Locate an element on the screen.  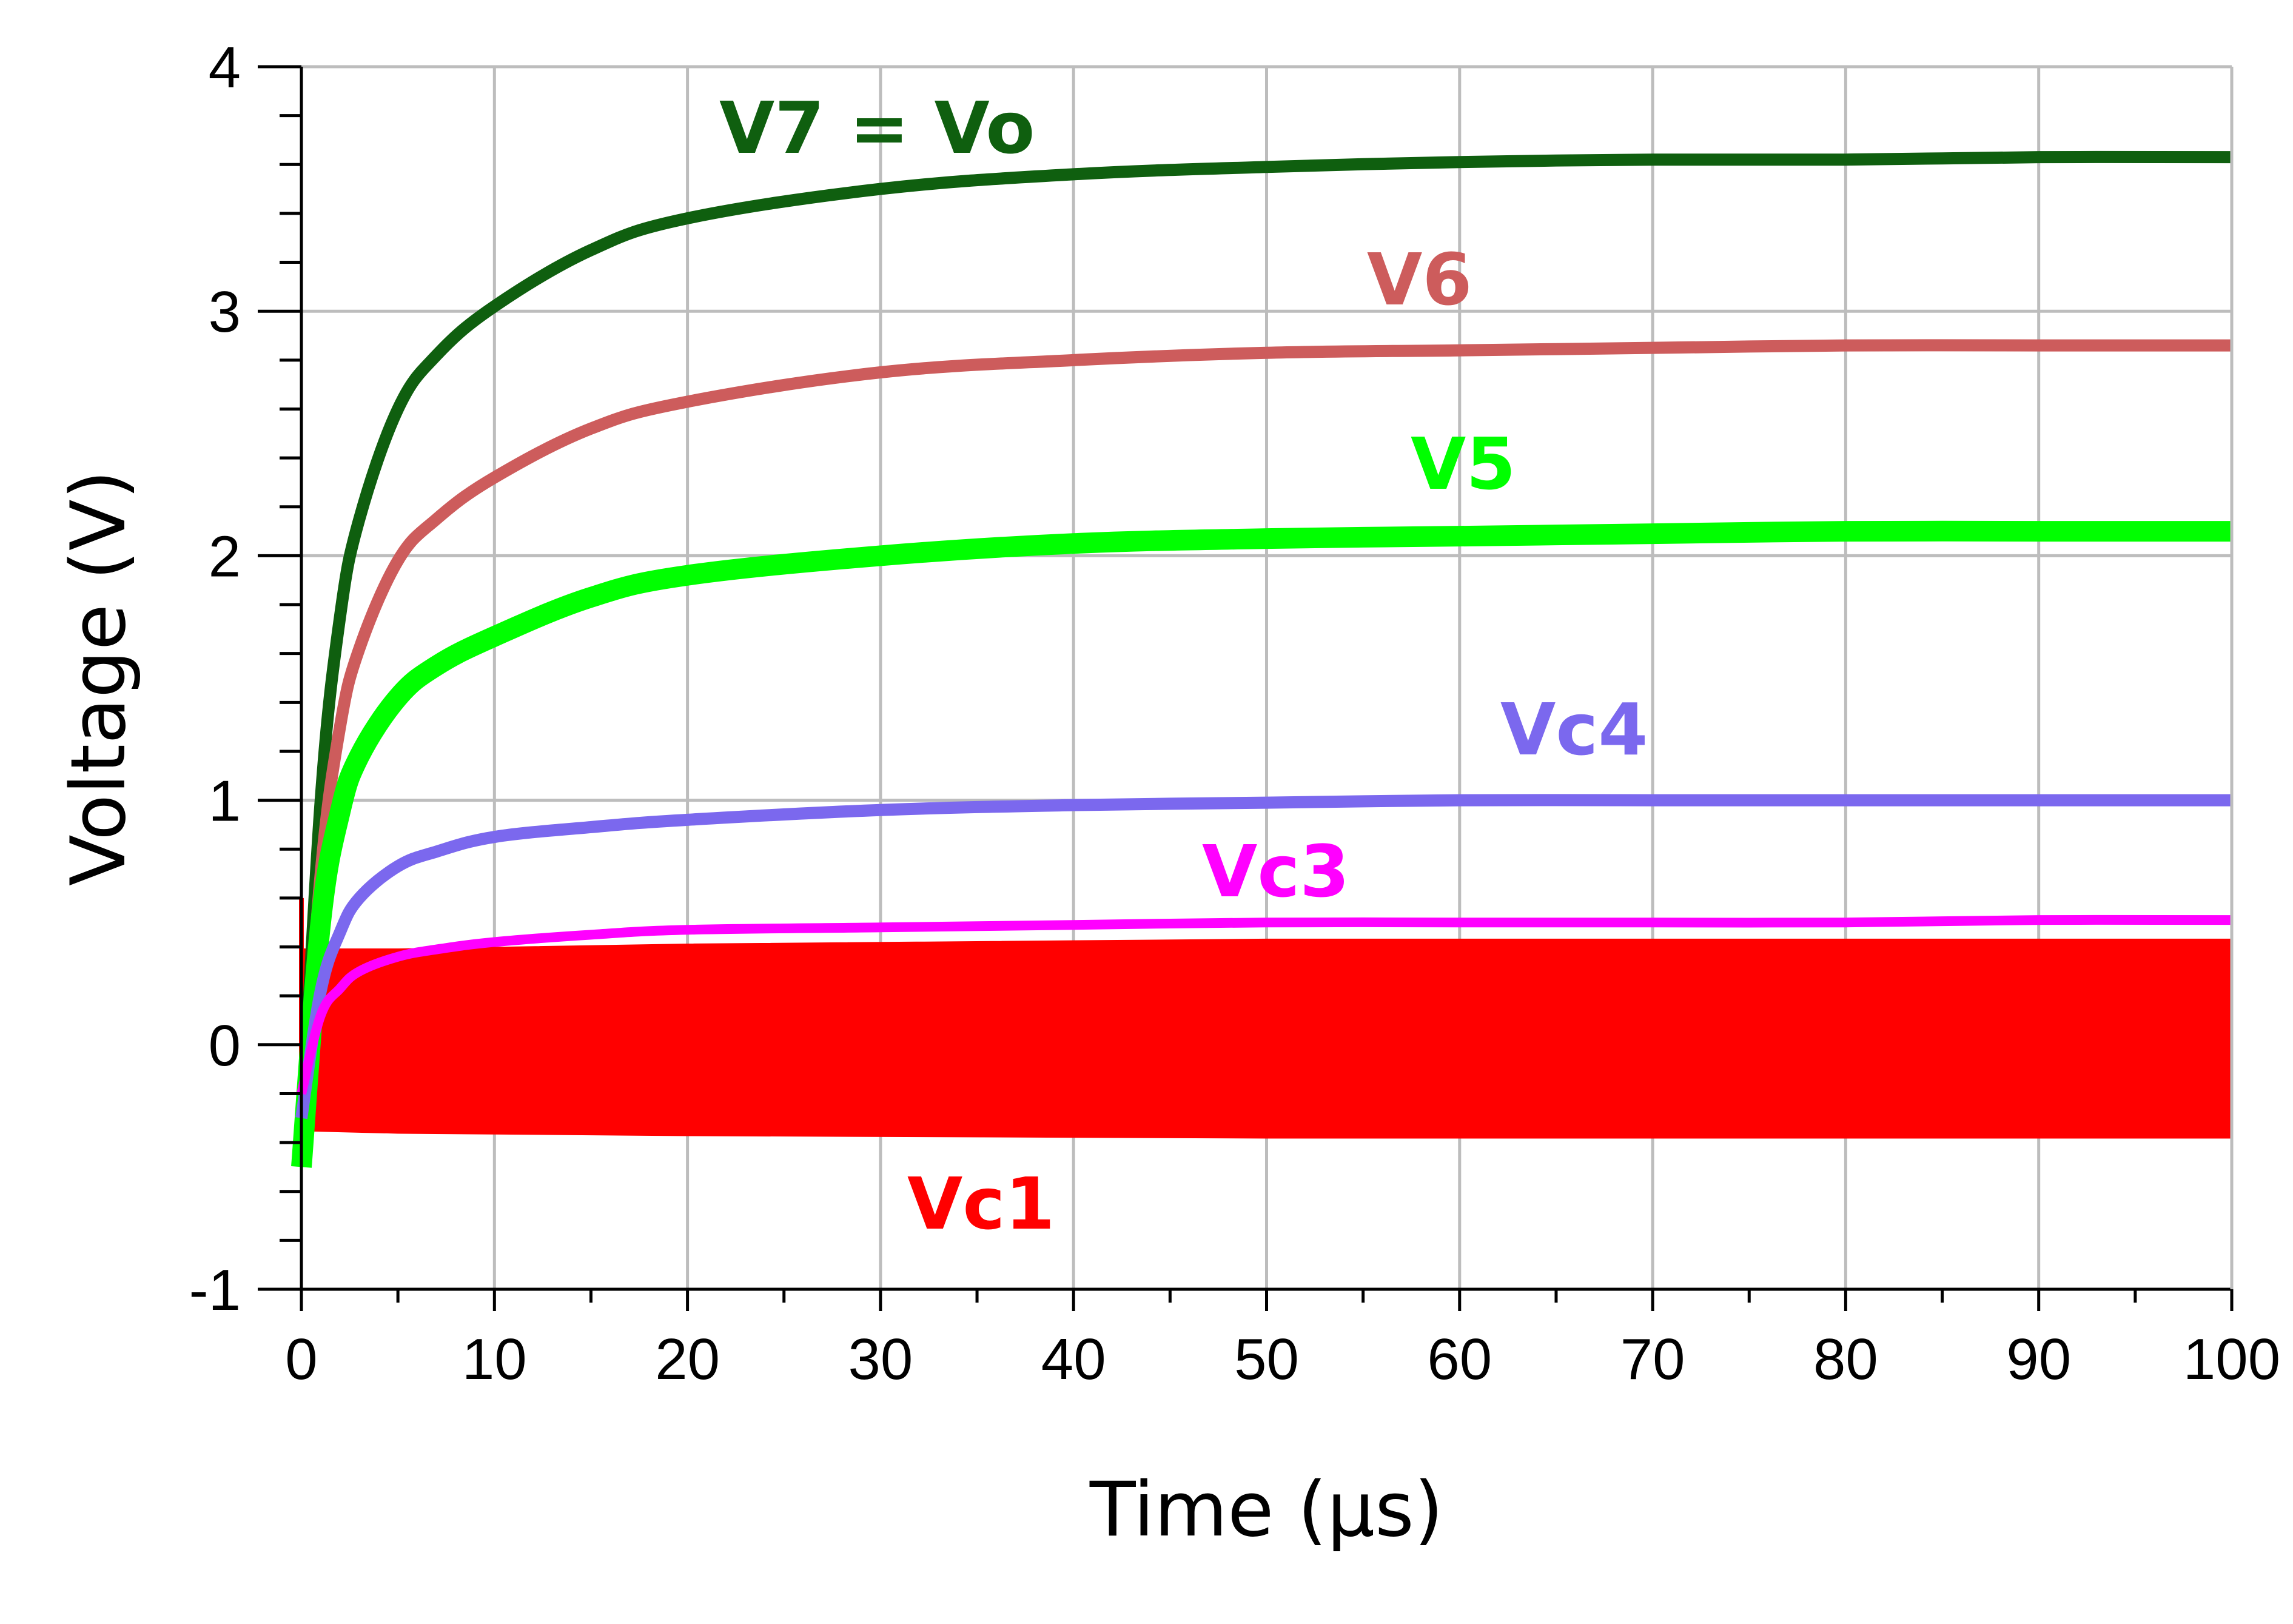
y-tick-label: -1 is located at coordinates (215, 1291).